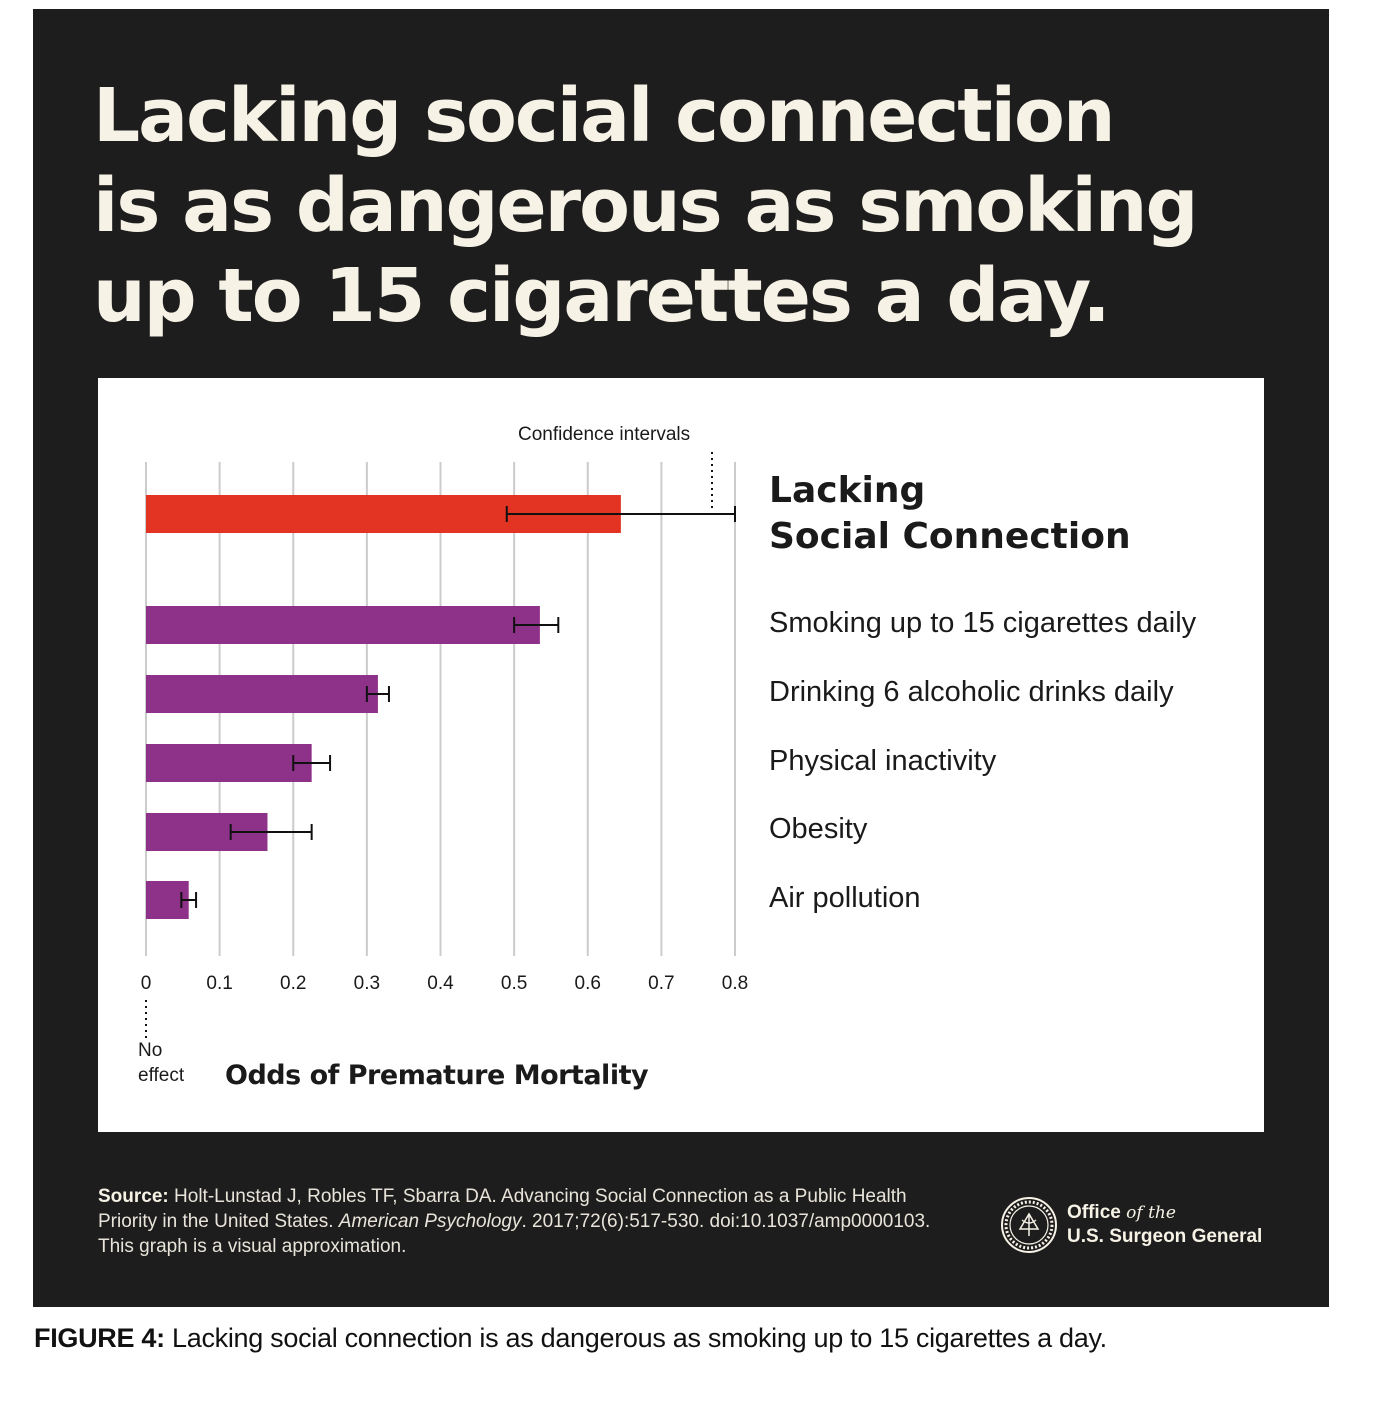 The image size is (1392, 1424). Describe the element at coordinates (99, 1338) in the screenshot. I see `figure-caption-label: FIGURE 4:` at that location.